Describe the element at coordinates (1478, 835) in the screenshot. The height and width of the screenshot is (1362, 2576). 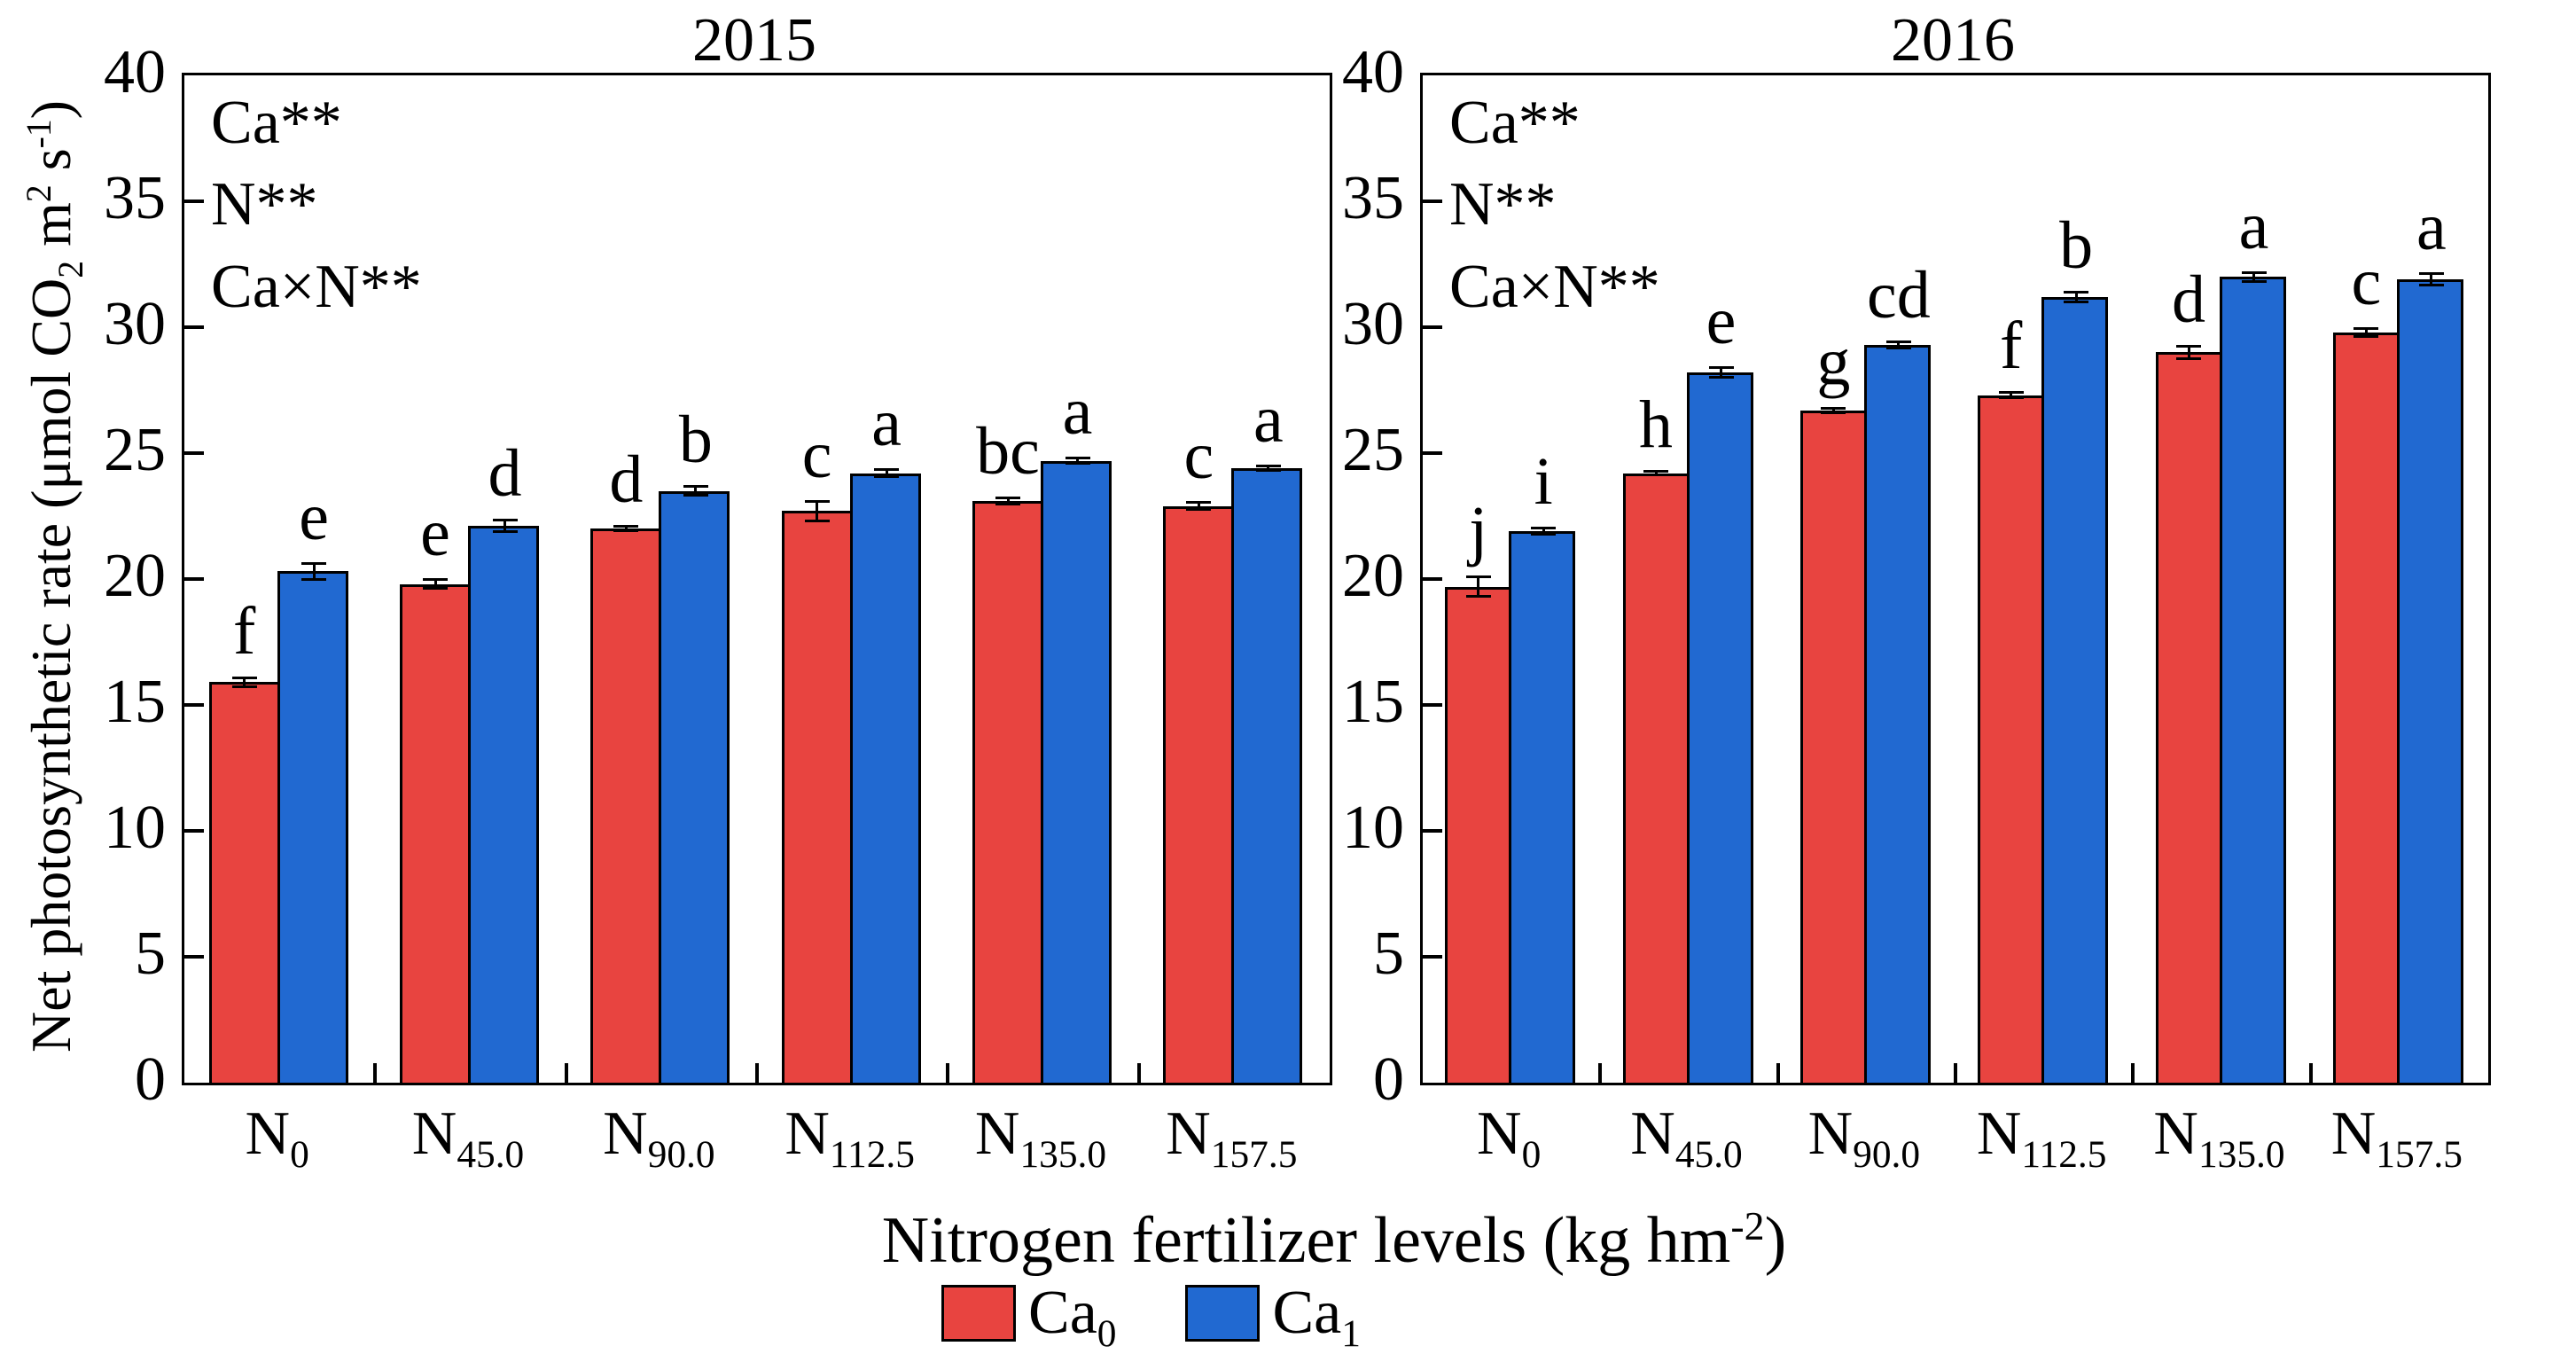
I see `bar-ca0-group0` at that location.